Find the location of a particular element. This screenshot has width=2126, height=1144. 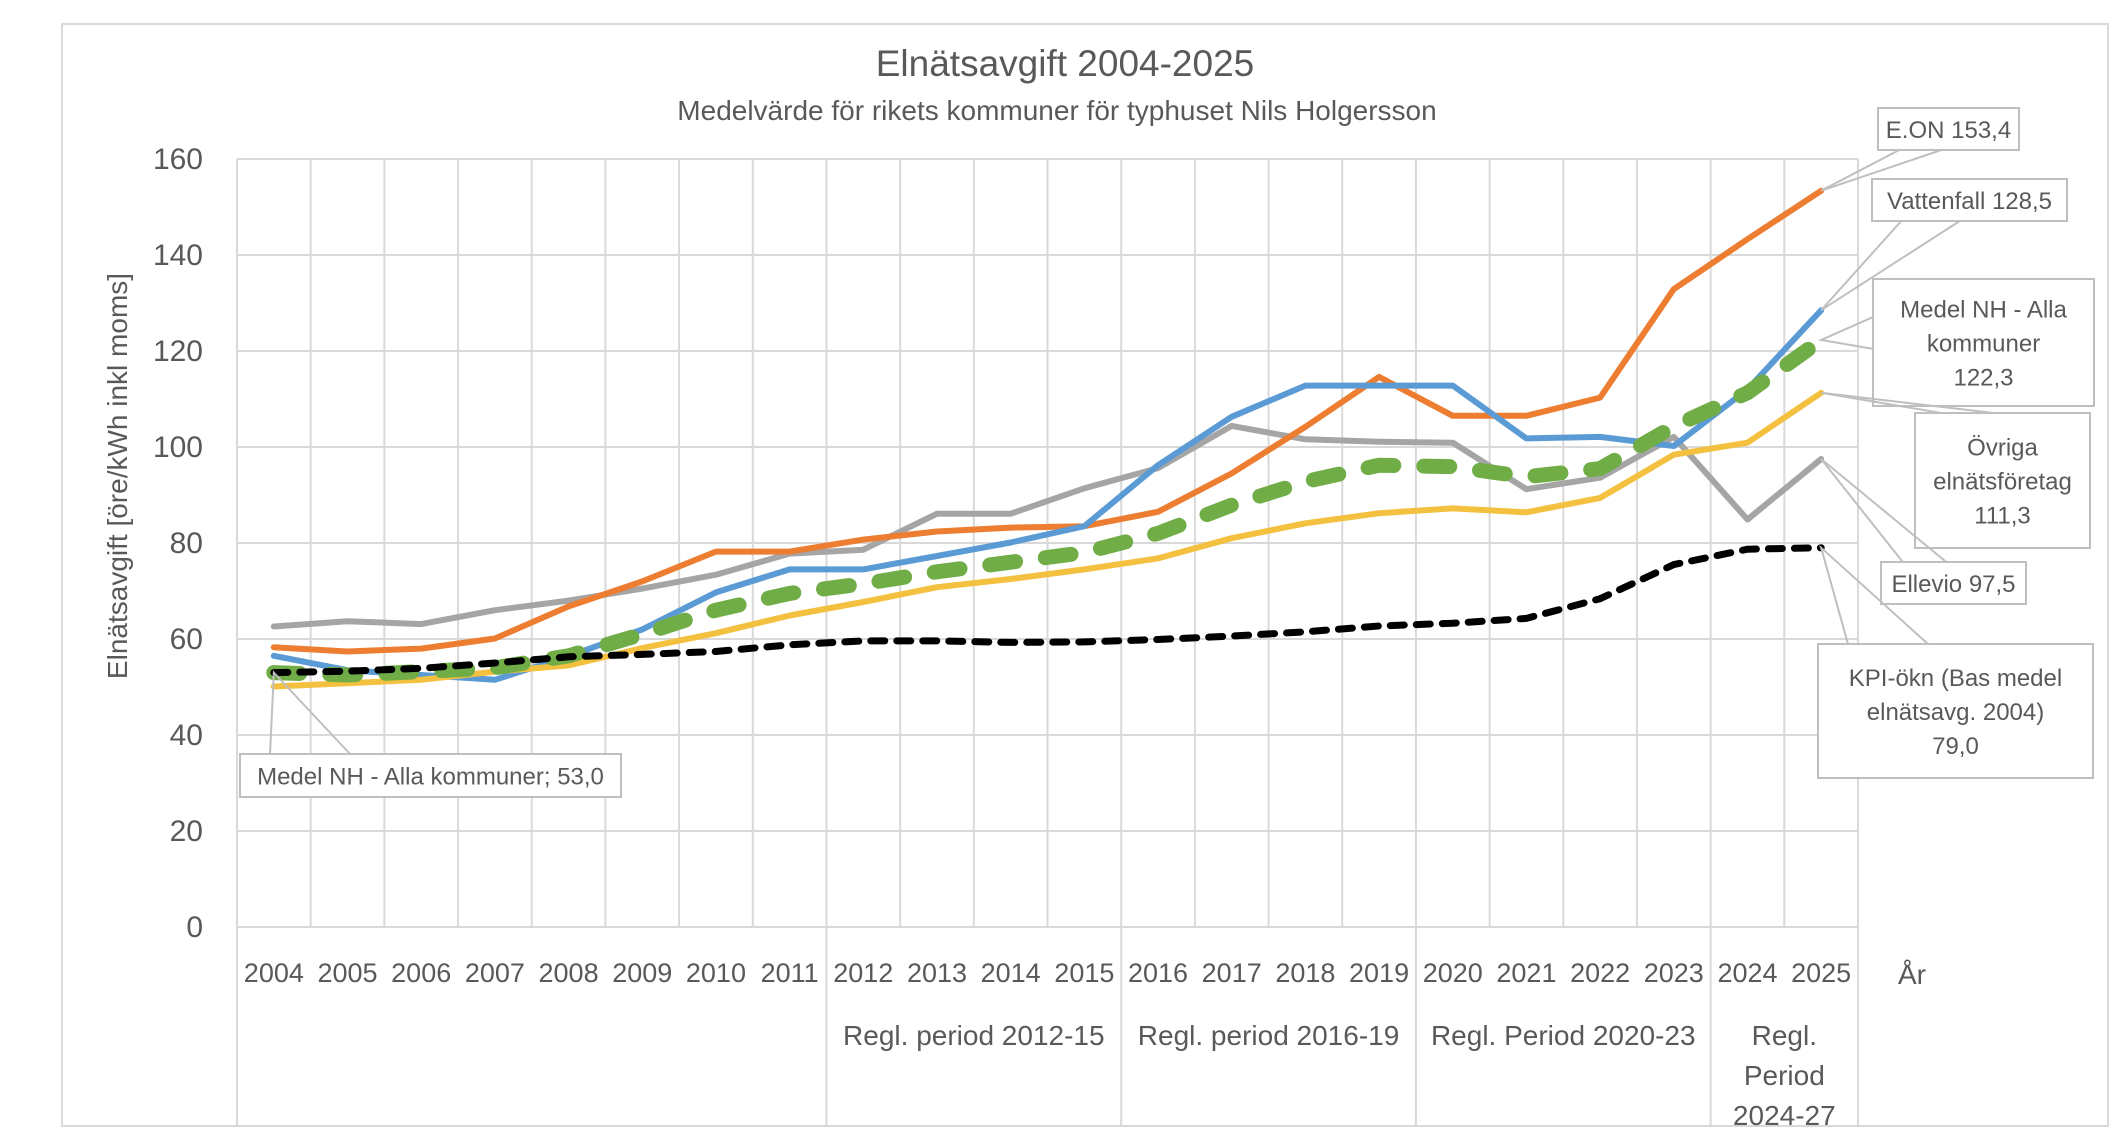

x-tick-label: 2012 is located at coordinates (863, 973).